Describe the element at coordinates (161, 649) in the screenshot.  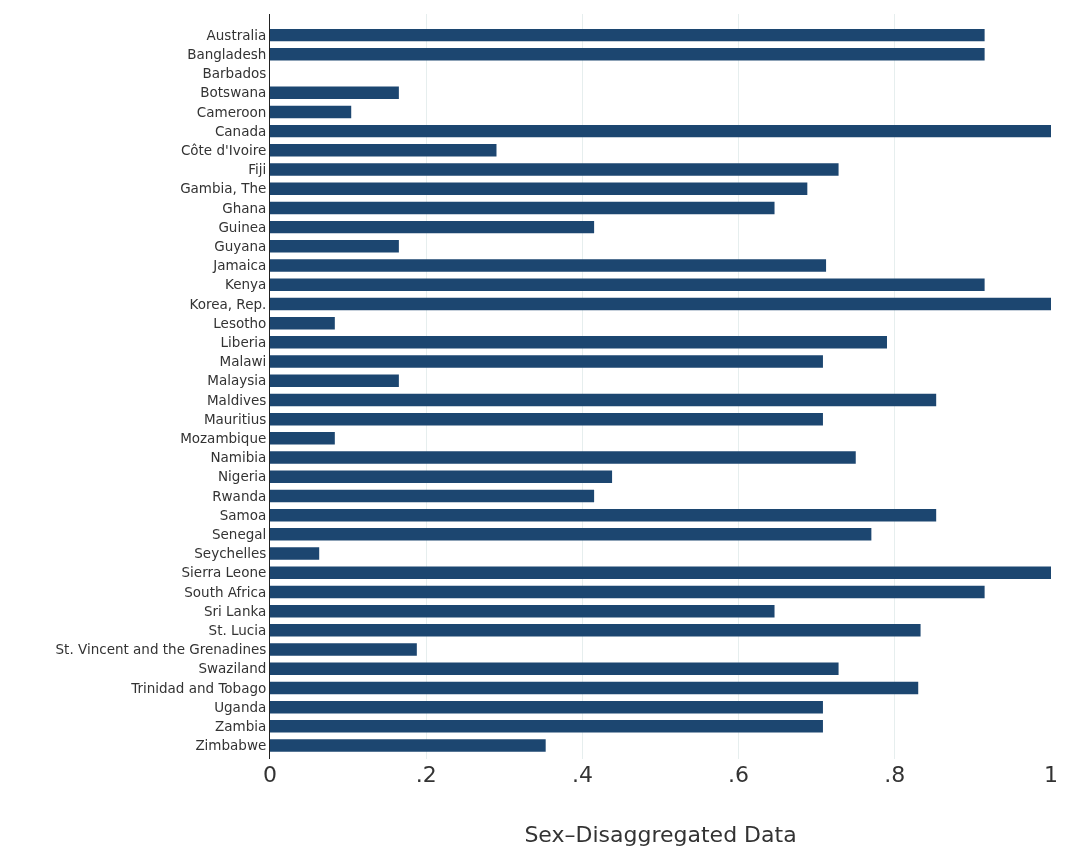
I see `y-tick-label: St. Vincent and the Grenadines` at that location.